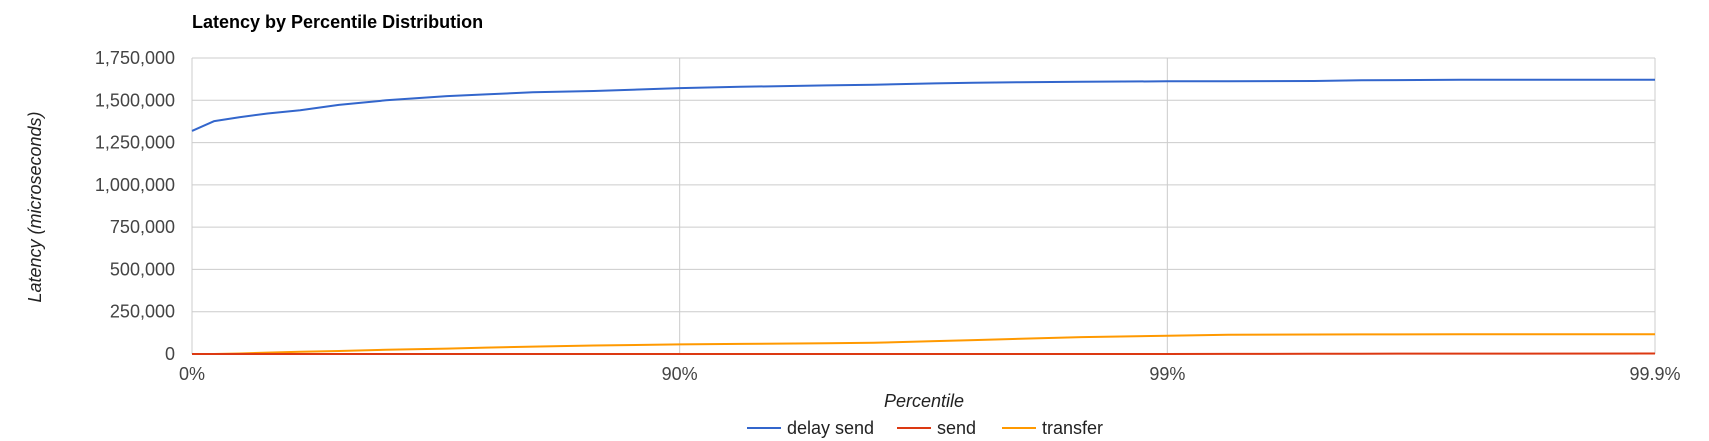 The width and height of the screenshot is (1709, 441). What do you see at coordinates (337, 22) in the screenshot?
I see `chart-title: Latency by Percentile Distribution` at bounding box center [337, 22].